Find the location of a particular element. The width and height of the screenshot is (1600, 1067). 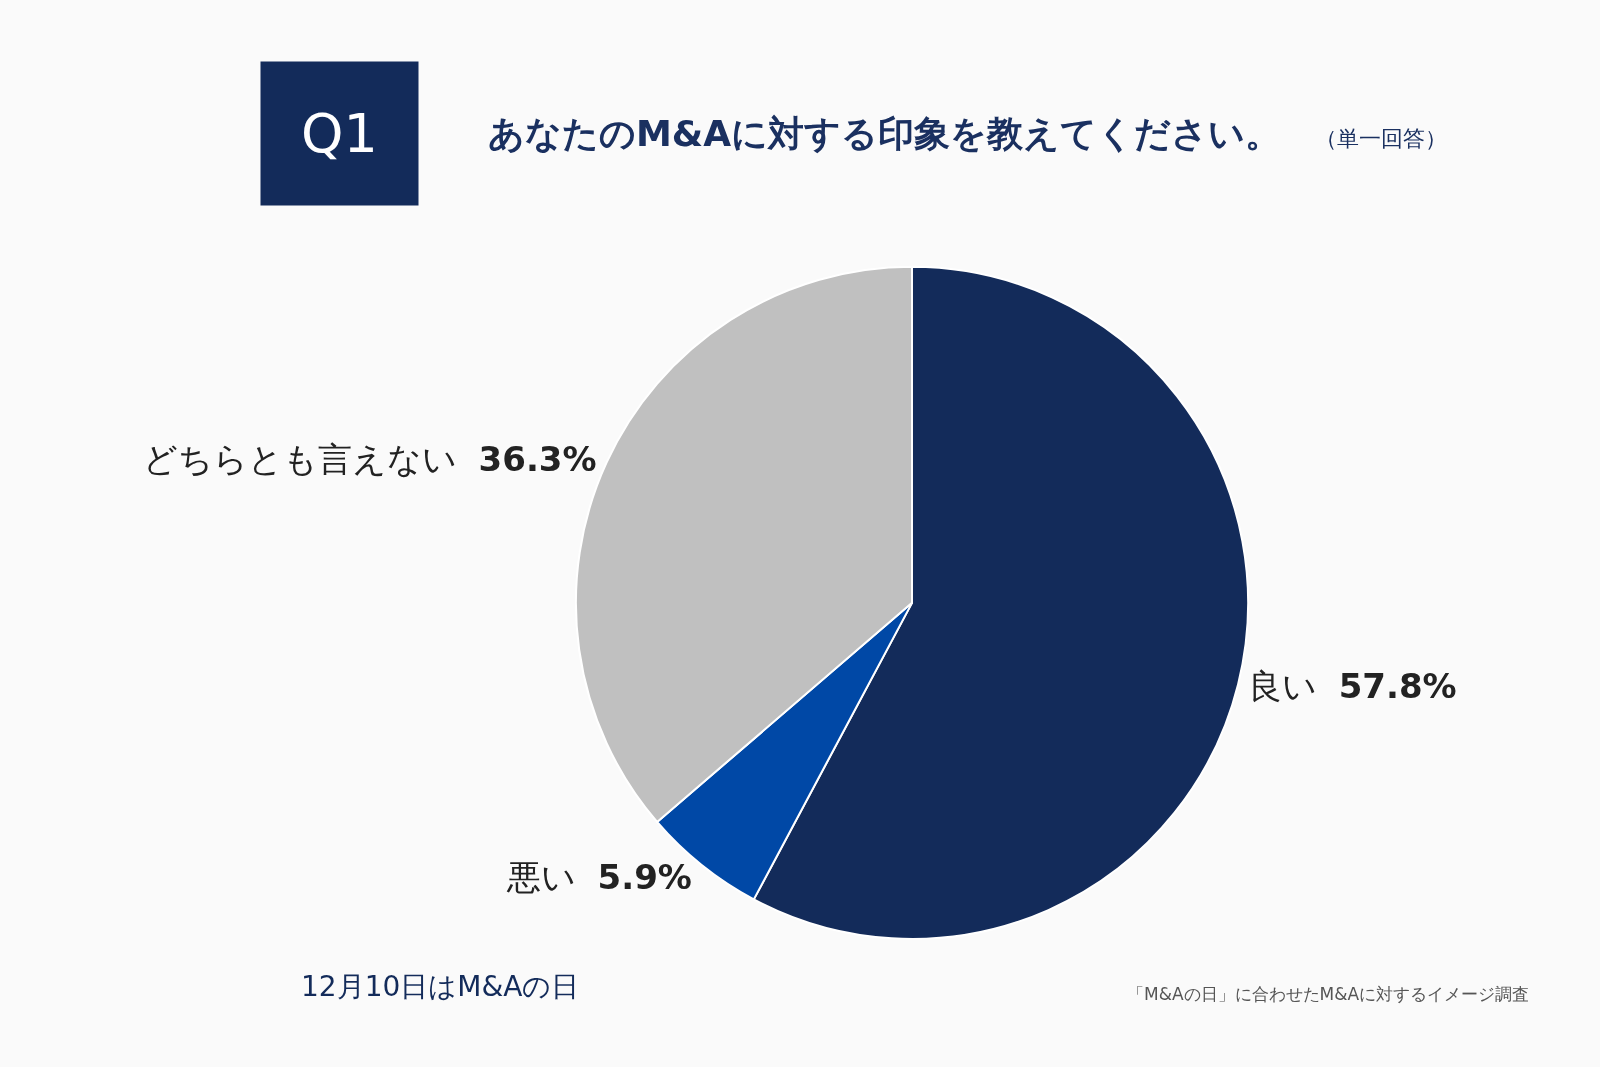

chart-title: あなたのM&Aに対する印象を教えてください。 is located at coordinates (885, 133).